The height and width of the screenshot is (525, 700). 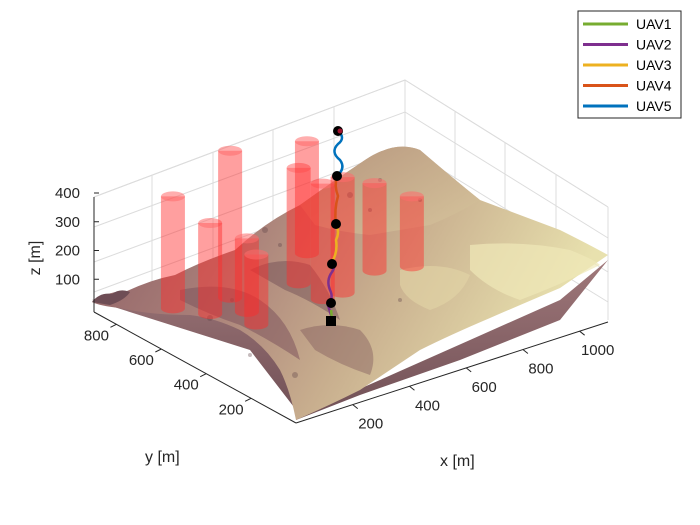 What do you see at coordinates (540, 369) in the screenshot?
I see `x-tick-label: 800` at bounding box center [540, 369].